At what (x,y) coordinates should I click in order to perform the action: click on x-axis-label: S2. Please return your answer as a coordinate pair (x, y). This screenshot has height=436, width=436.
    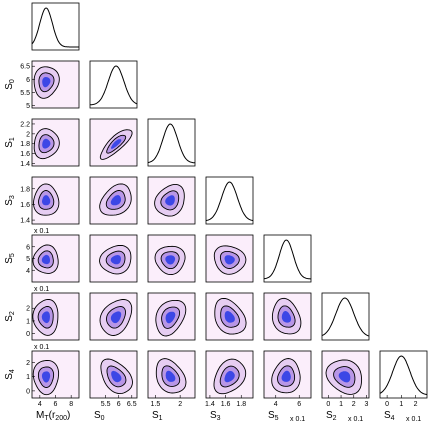
    Looking at the image, I should click on (331, 416).